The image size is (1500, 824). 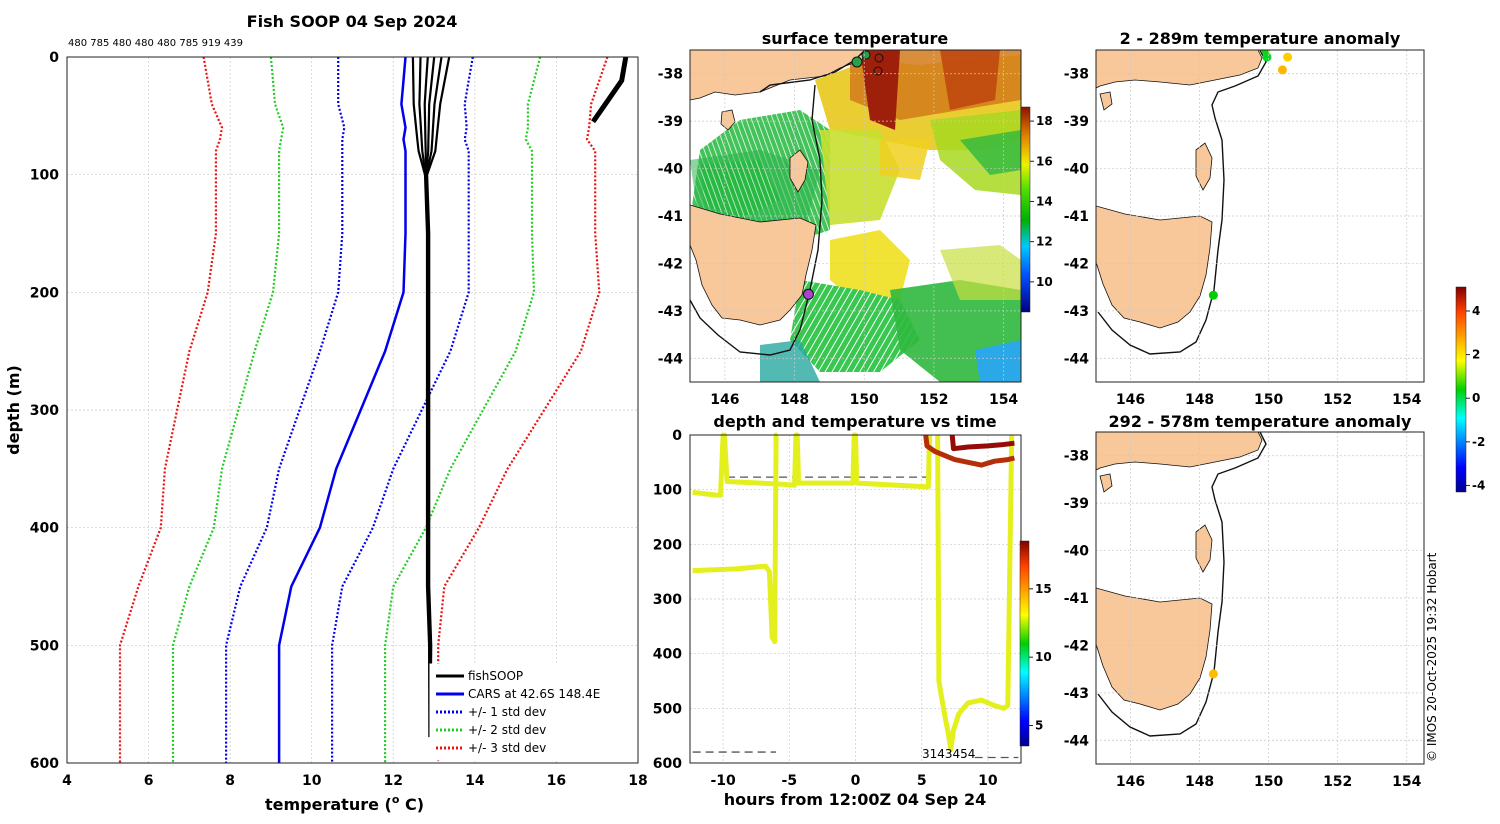 I want to click on anomaly-cb-ticklabel: -4, so click(x=1478, y=485).